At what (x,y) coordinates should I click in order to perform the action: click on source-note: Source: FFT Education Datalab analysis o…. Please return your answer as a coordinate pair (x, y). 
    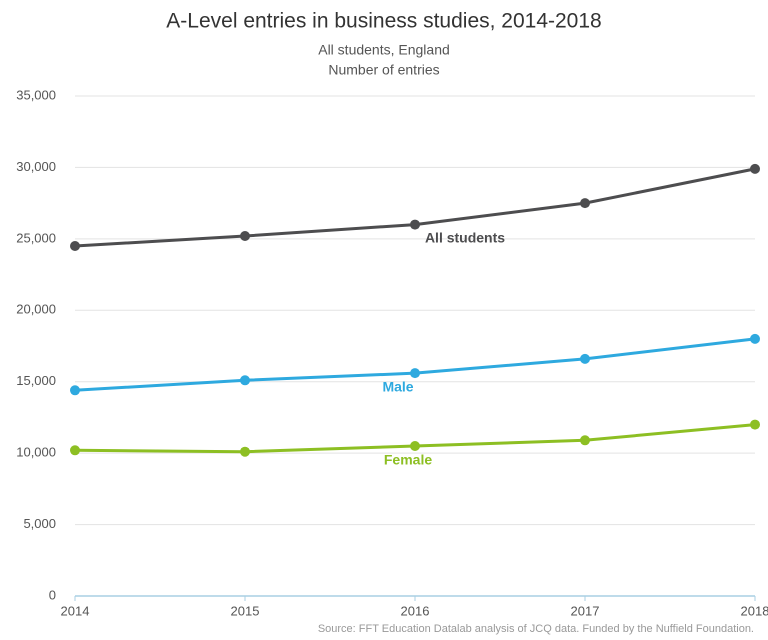
    Looking at the image, I should click on (536, 629).